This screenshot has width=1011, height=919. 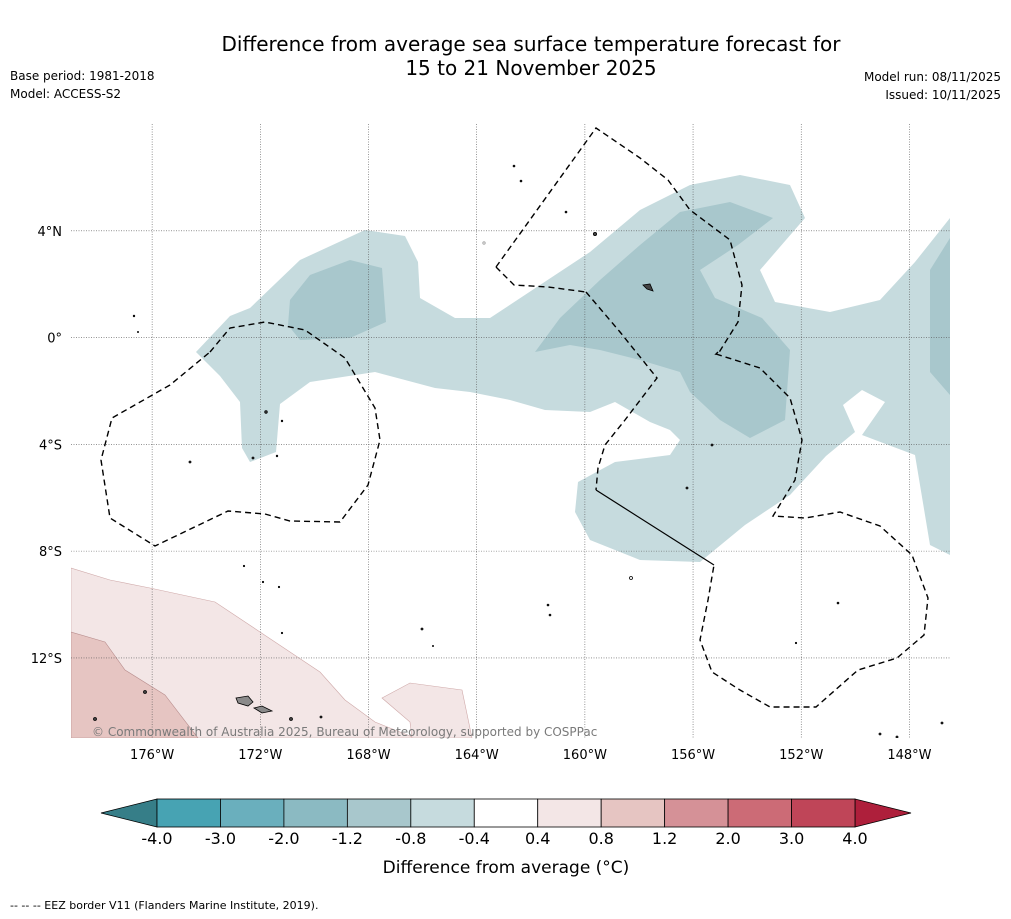 I want to click on y-tick-label: 4°S, so click(x=50, y=445).